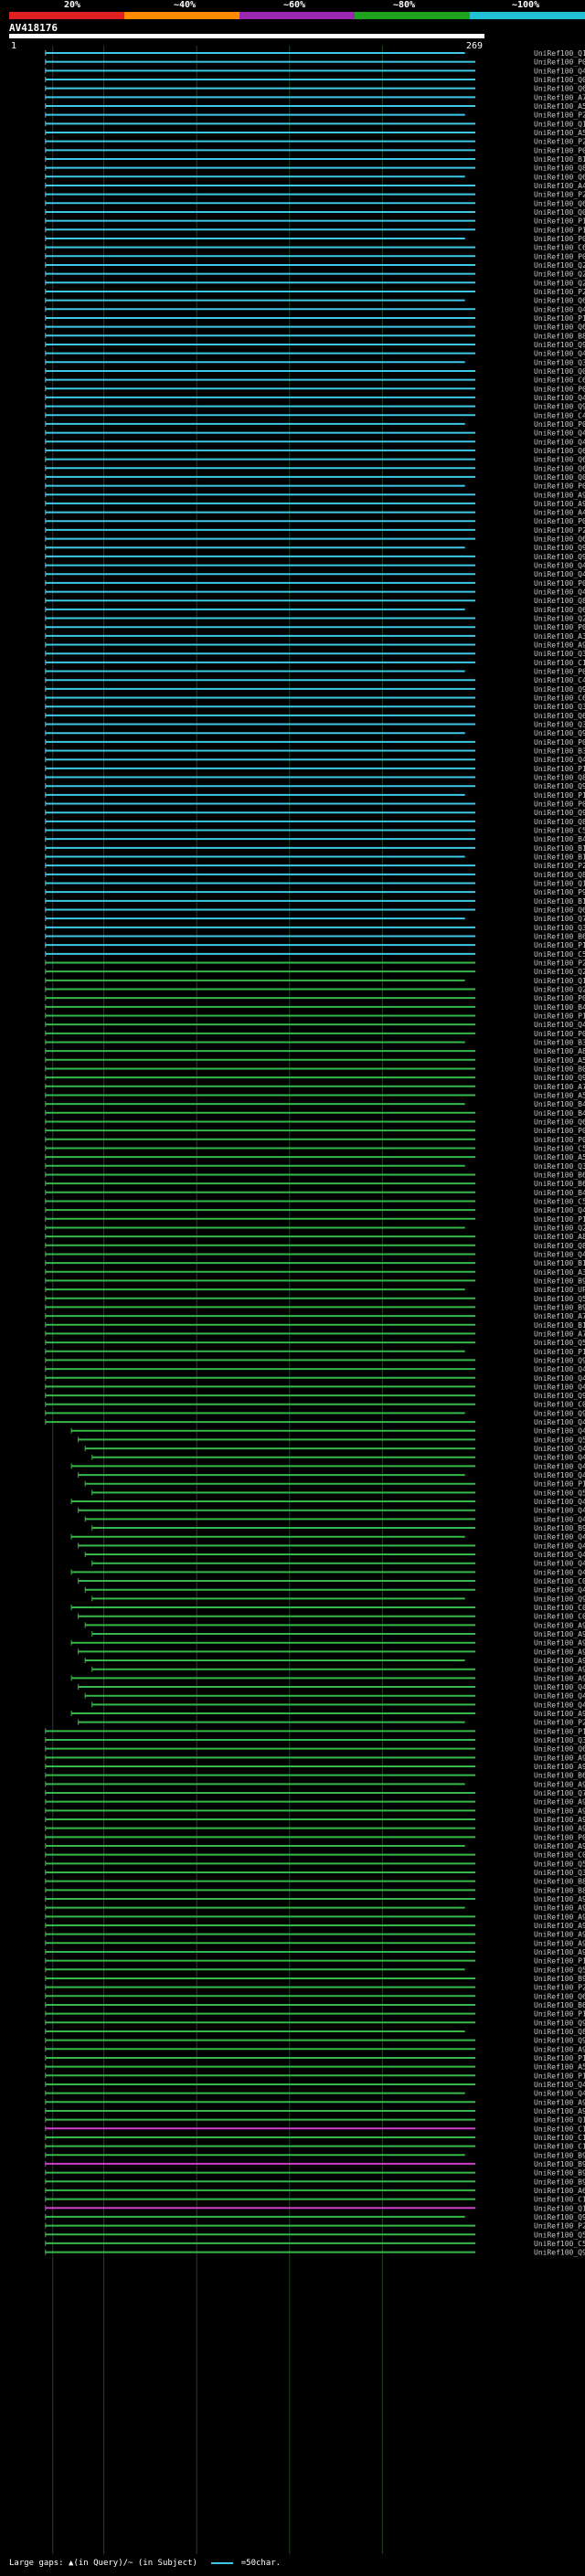  I want to click on hit-label: UniRef100_P04784, so click(560, 1131).